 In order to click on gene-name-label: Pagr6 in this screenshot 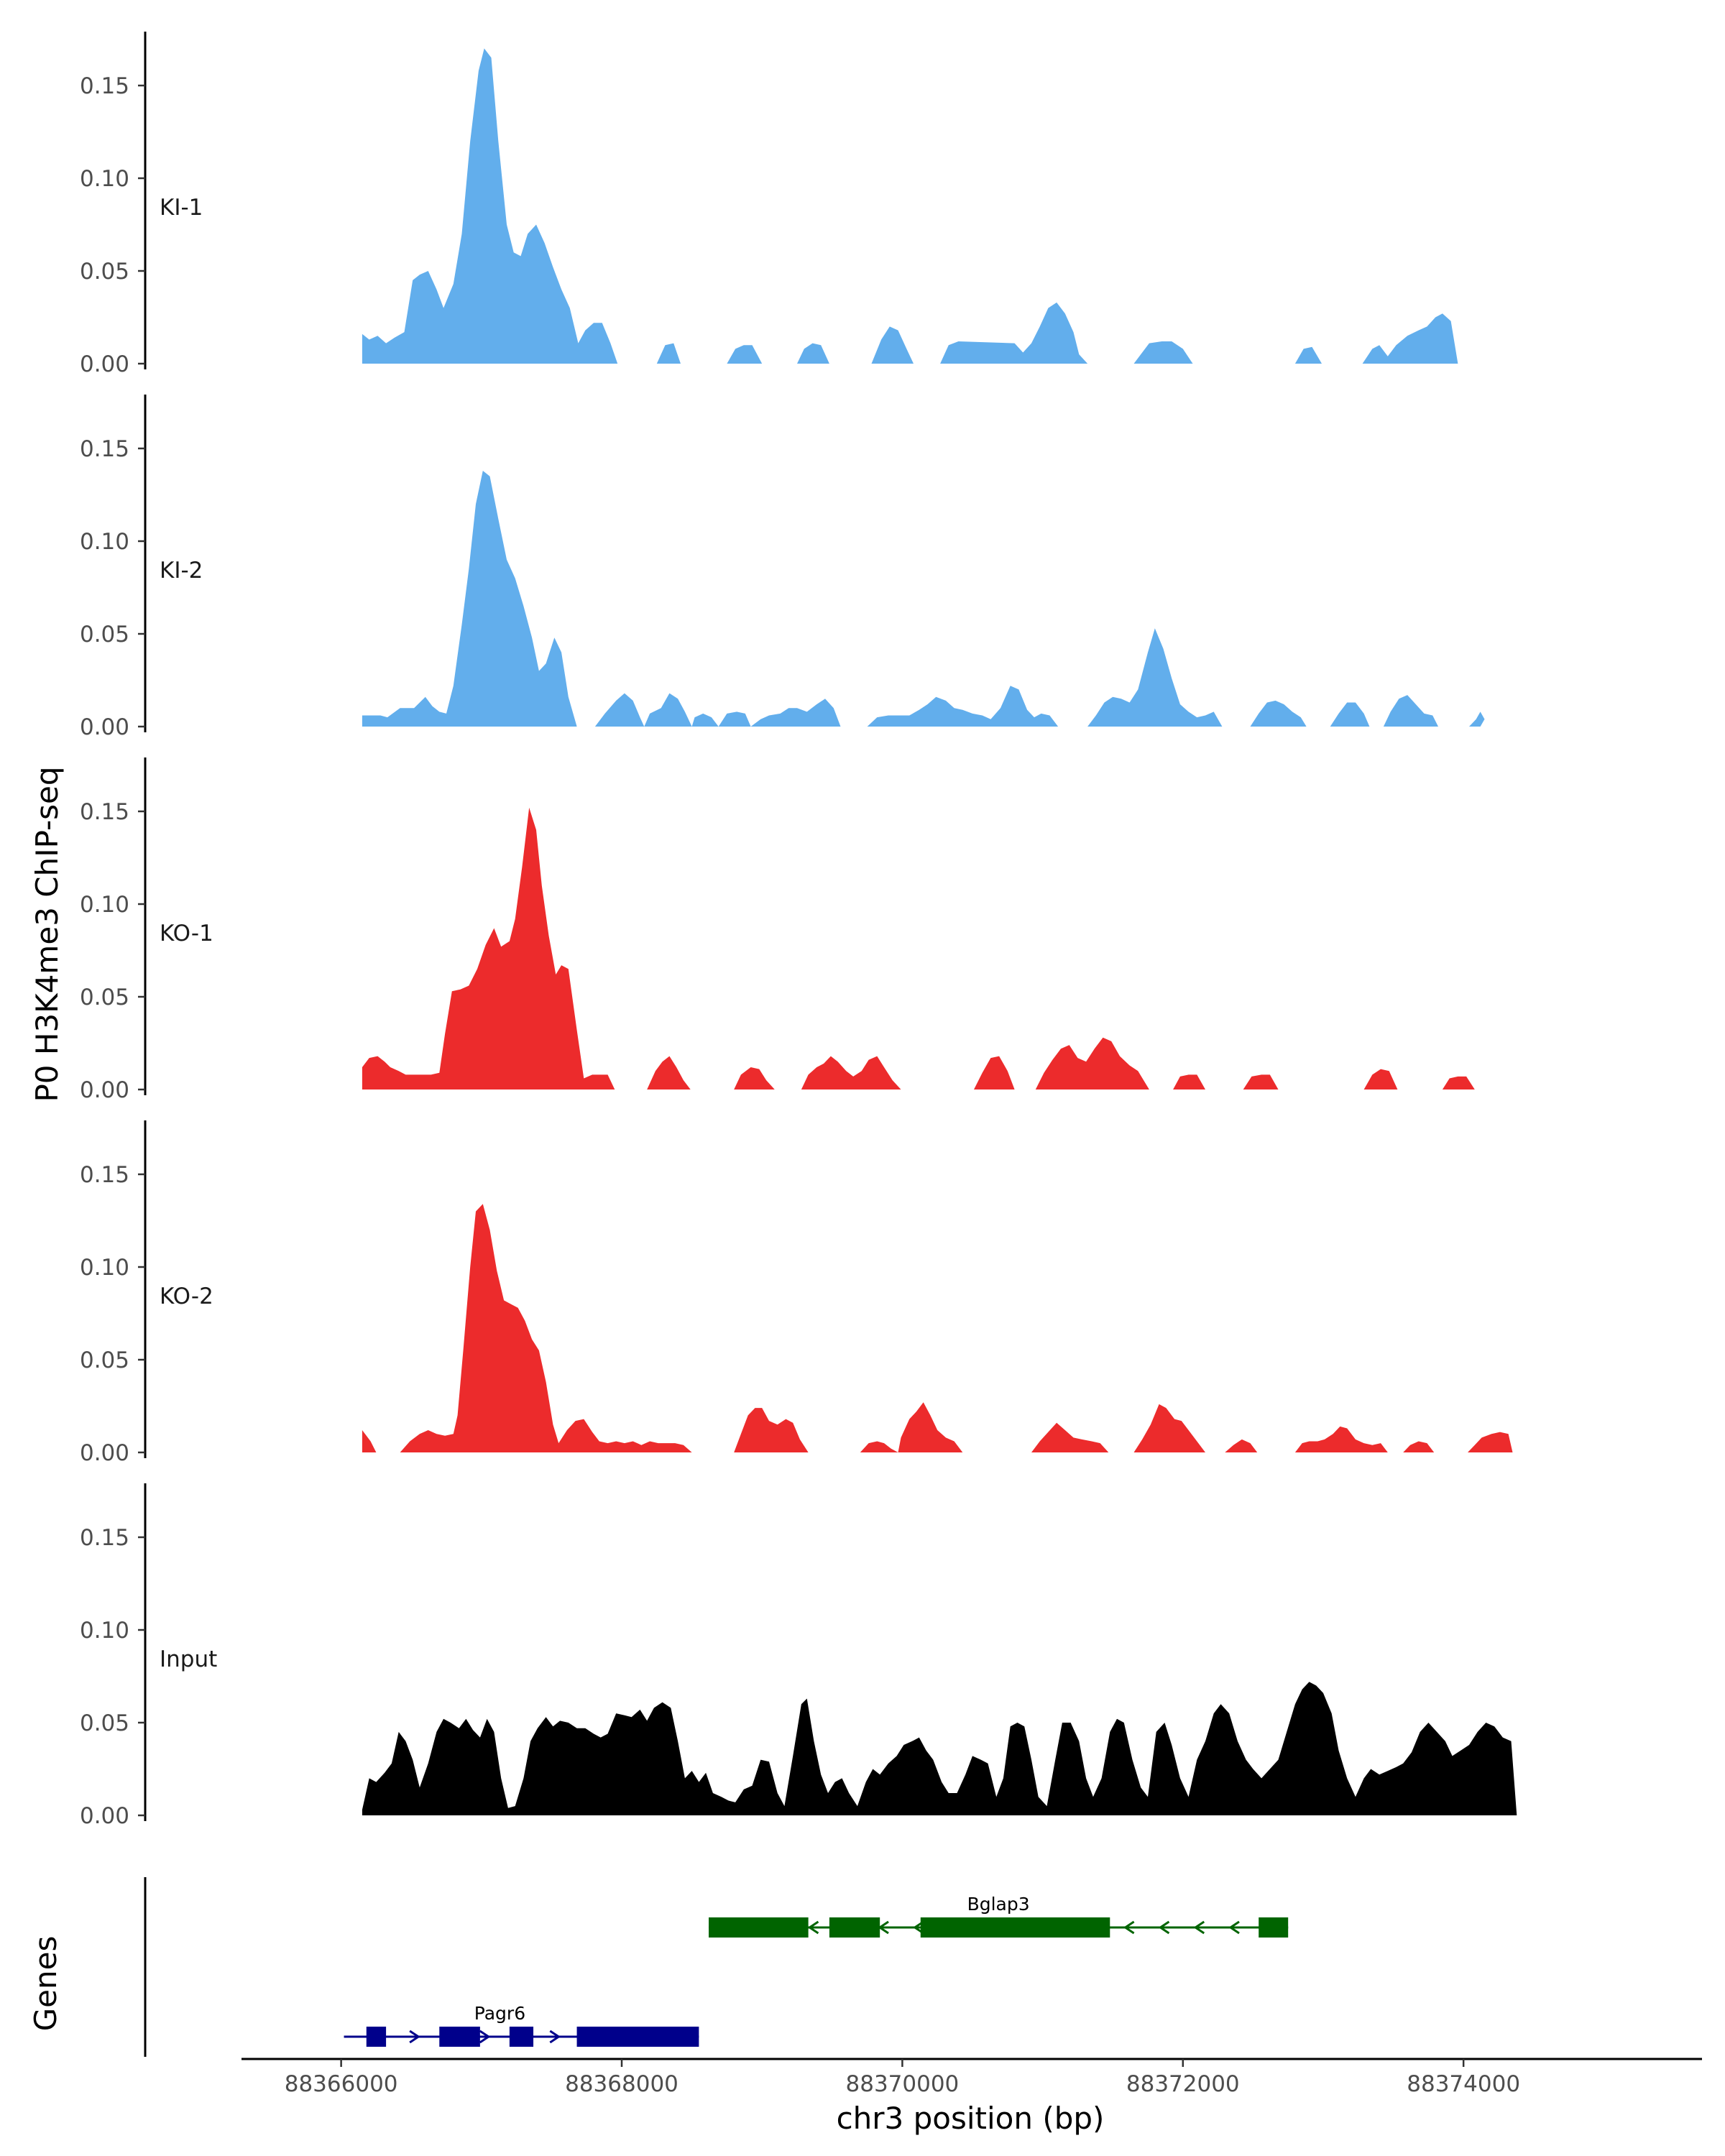, I will do `click(499, 2013)`.